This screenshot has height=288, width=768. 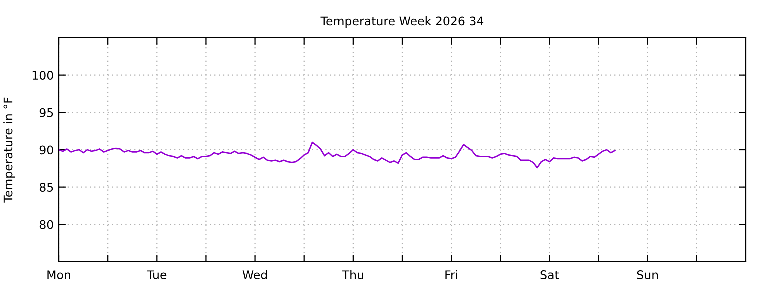 I want to click on x-tick-label: Tue, so click(x=157, y=275).